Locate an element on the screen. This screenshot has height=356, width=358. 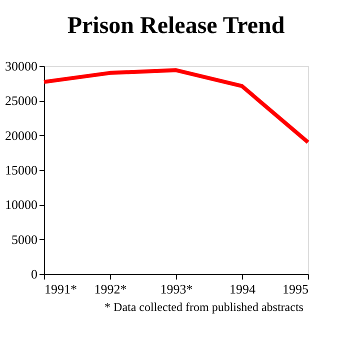
chart-title: Prison Release Trend is located at coordinates (176, 26).